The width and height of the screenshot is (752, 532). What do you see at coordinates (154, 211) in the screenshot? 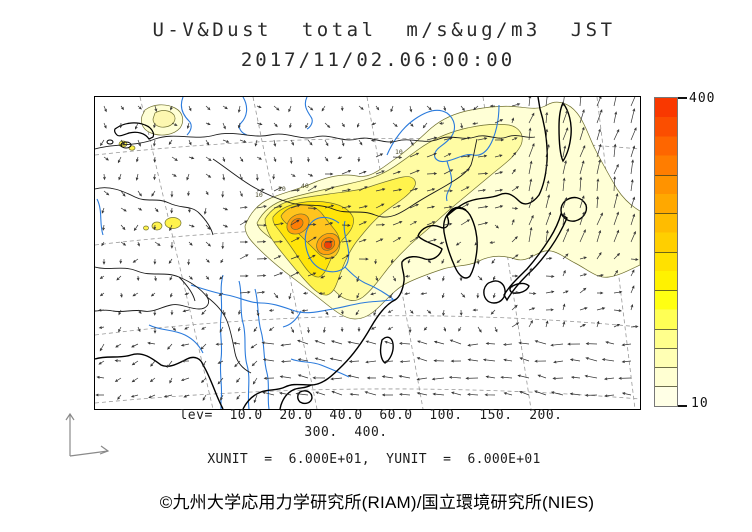
I see `border-west-china` at bounding box center [154, 211].